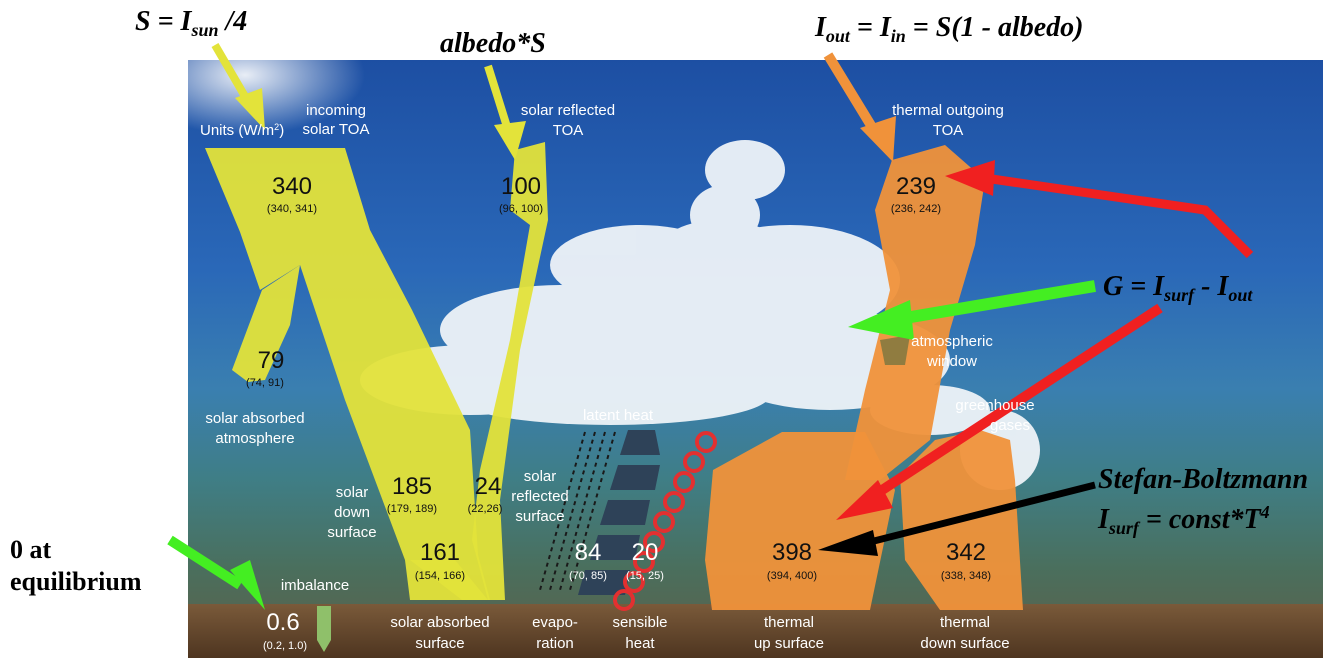 The height and width of the screenshot is (663, 1336). I want to click on greenhouse-label-2: gases, so click(1010, 425).